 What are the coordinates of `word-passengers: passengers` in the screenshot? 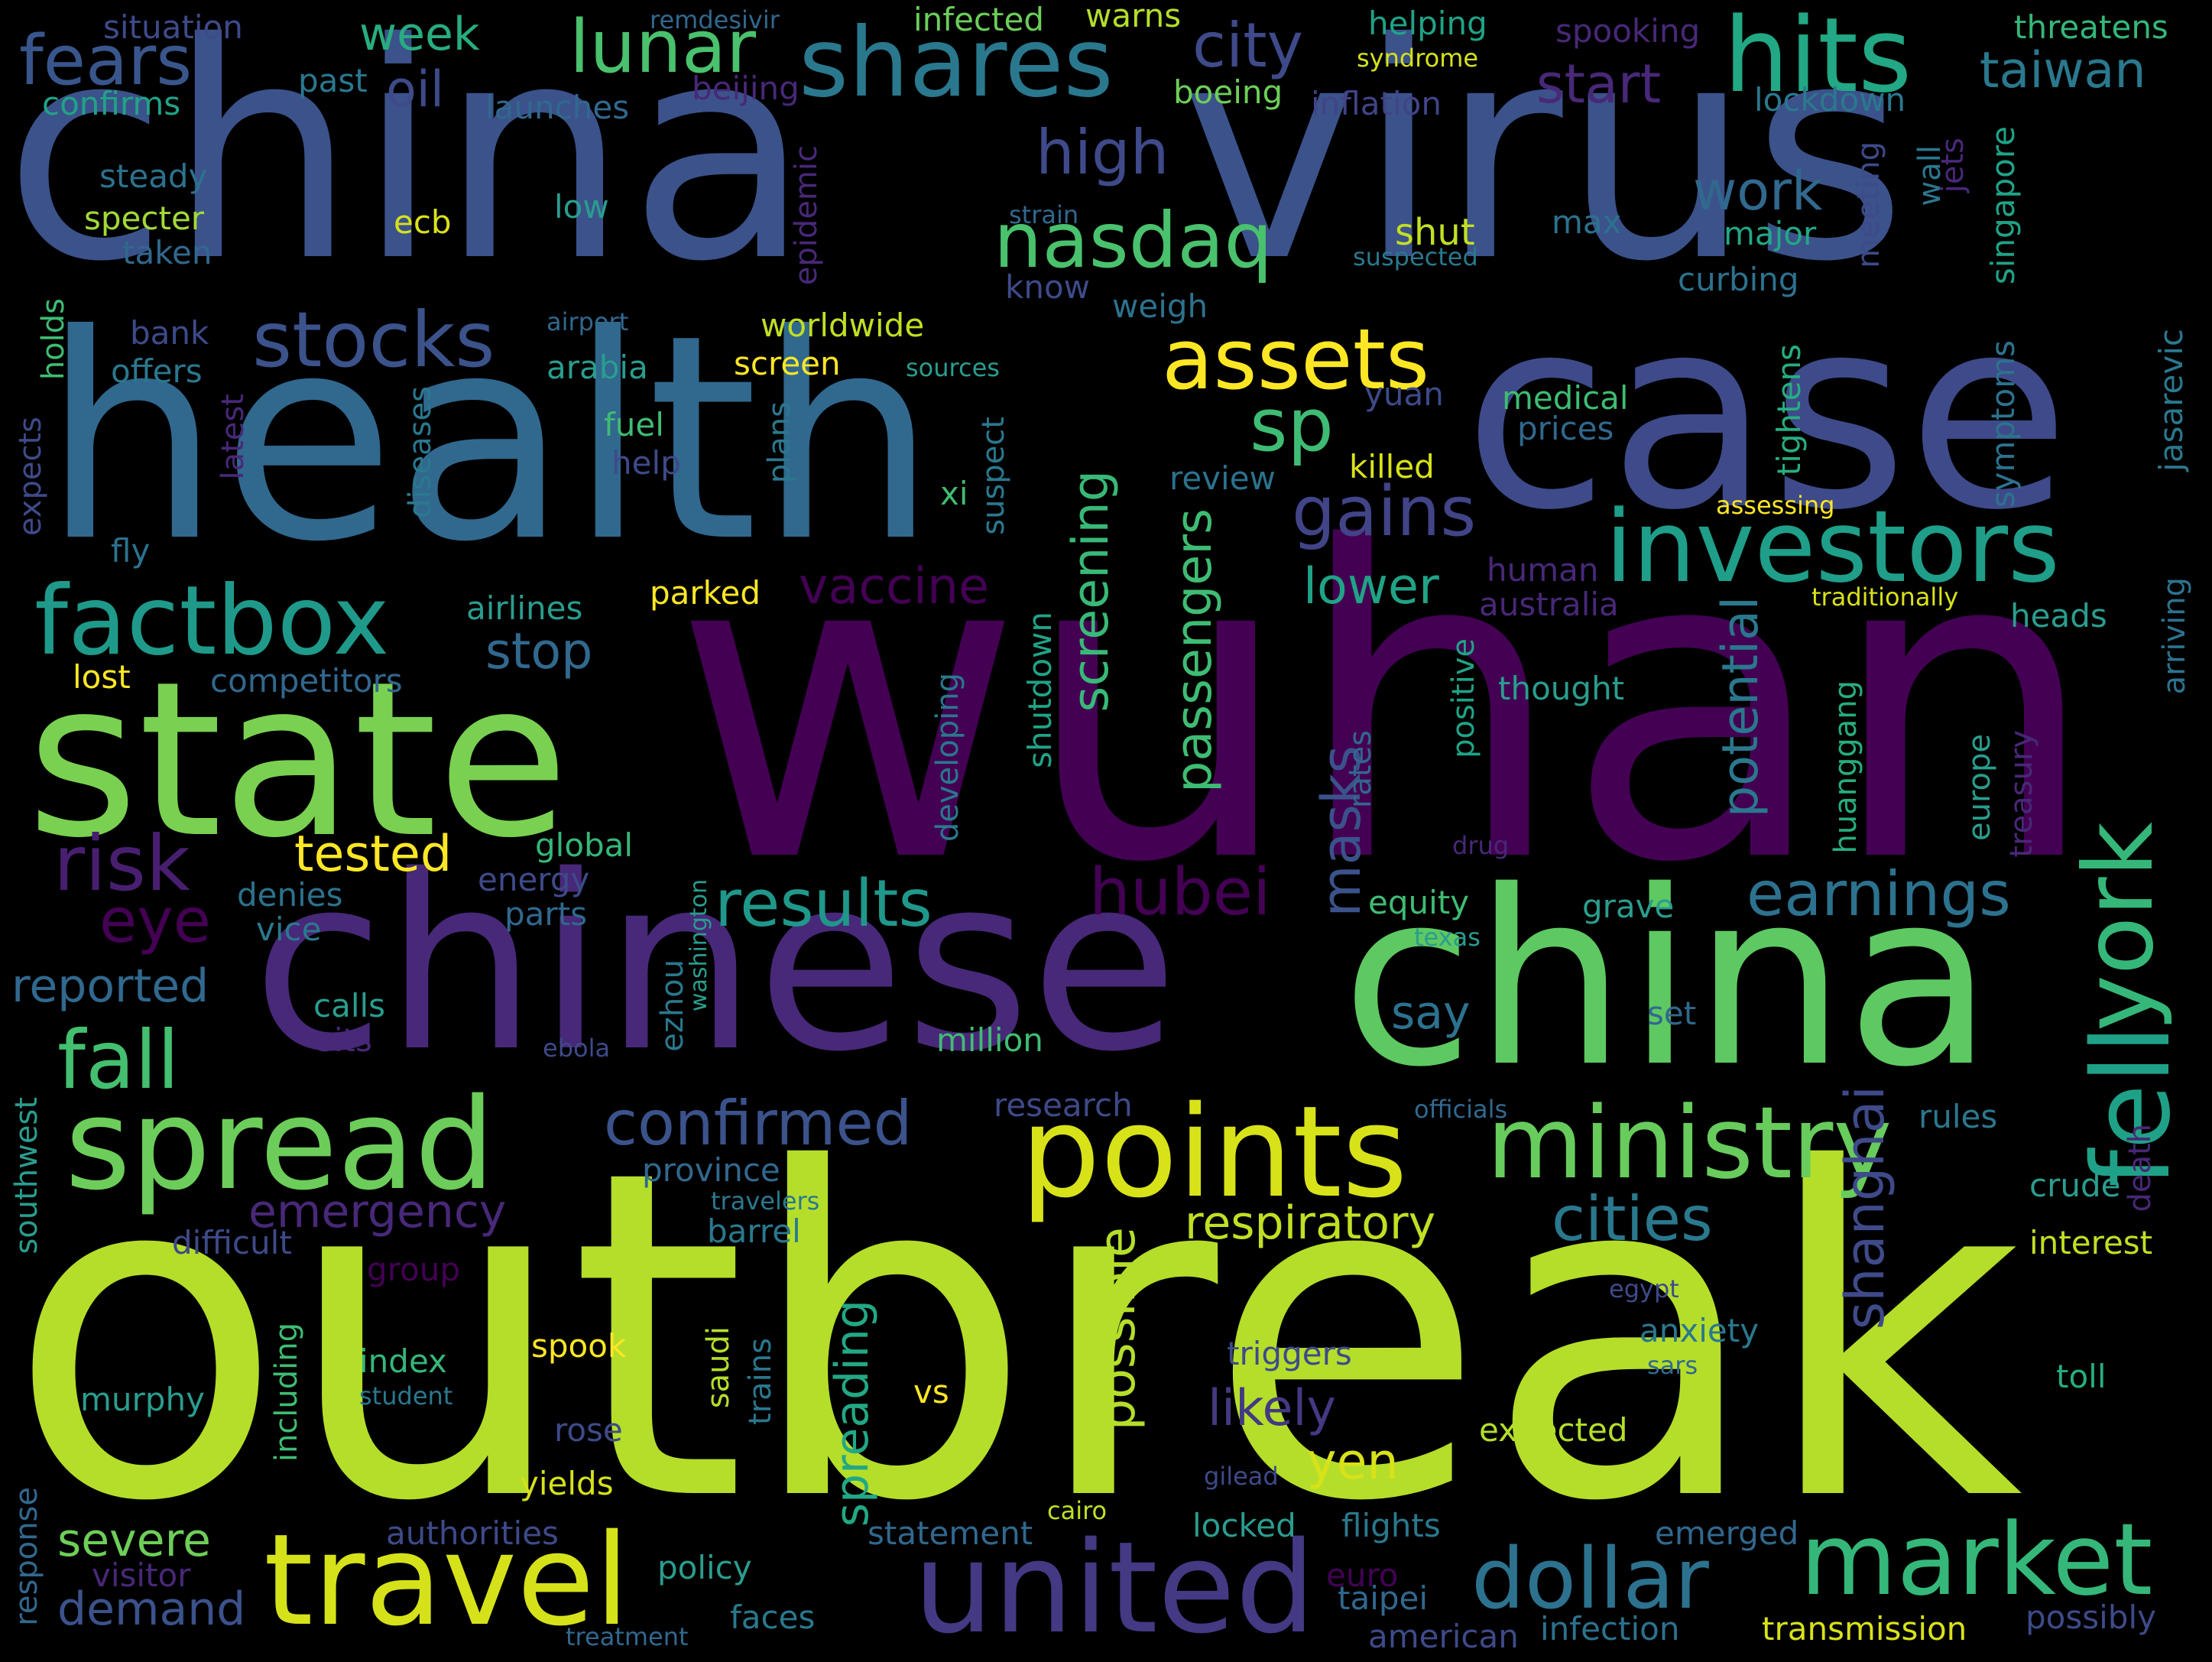 It's located at (1194, 650).